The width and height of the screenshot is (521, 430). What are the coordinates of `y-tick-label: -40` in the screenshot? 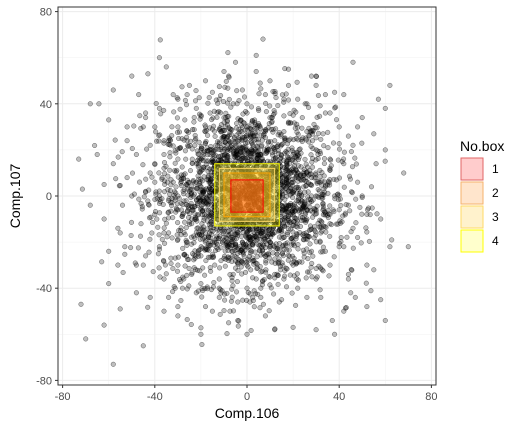 It's located at (44, 289).